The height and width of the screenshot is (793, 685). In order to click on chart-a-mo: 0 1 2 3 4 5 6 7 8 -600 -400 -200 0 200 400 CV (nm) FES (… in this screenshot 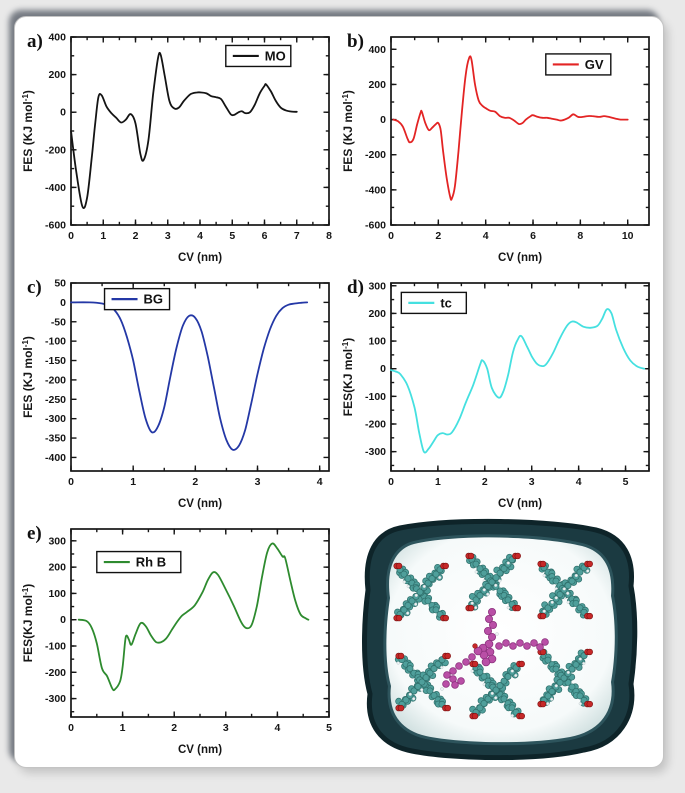, I will do `click(176, 148)`.